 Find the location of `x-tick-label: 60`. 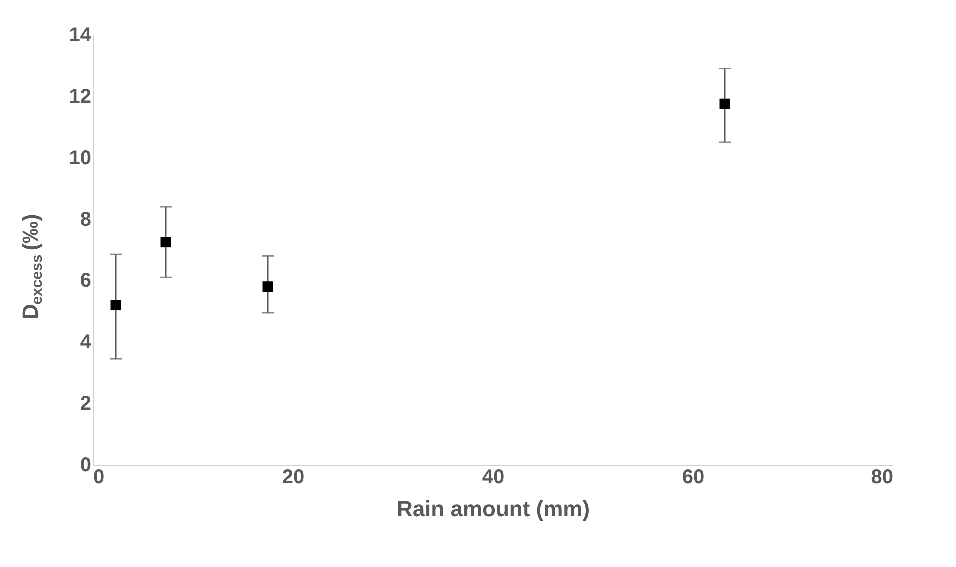

x-tick-label: 60 is located at coordinates (693, 477).